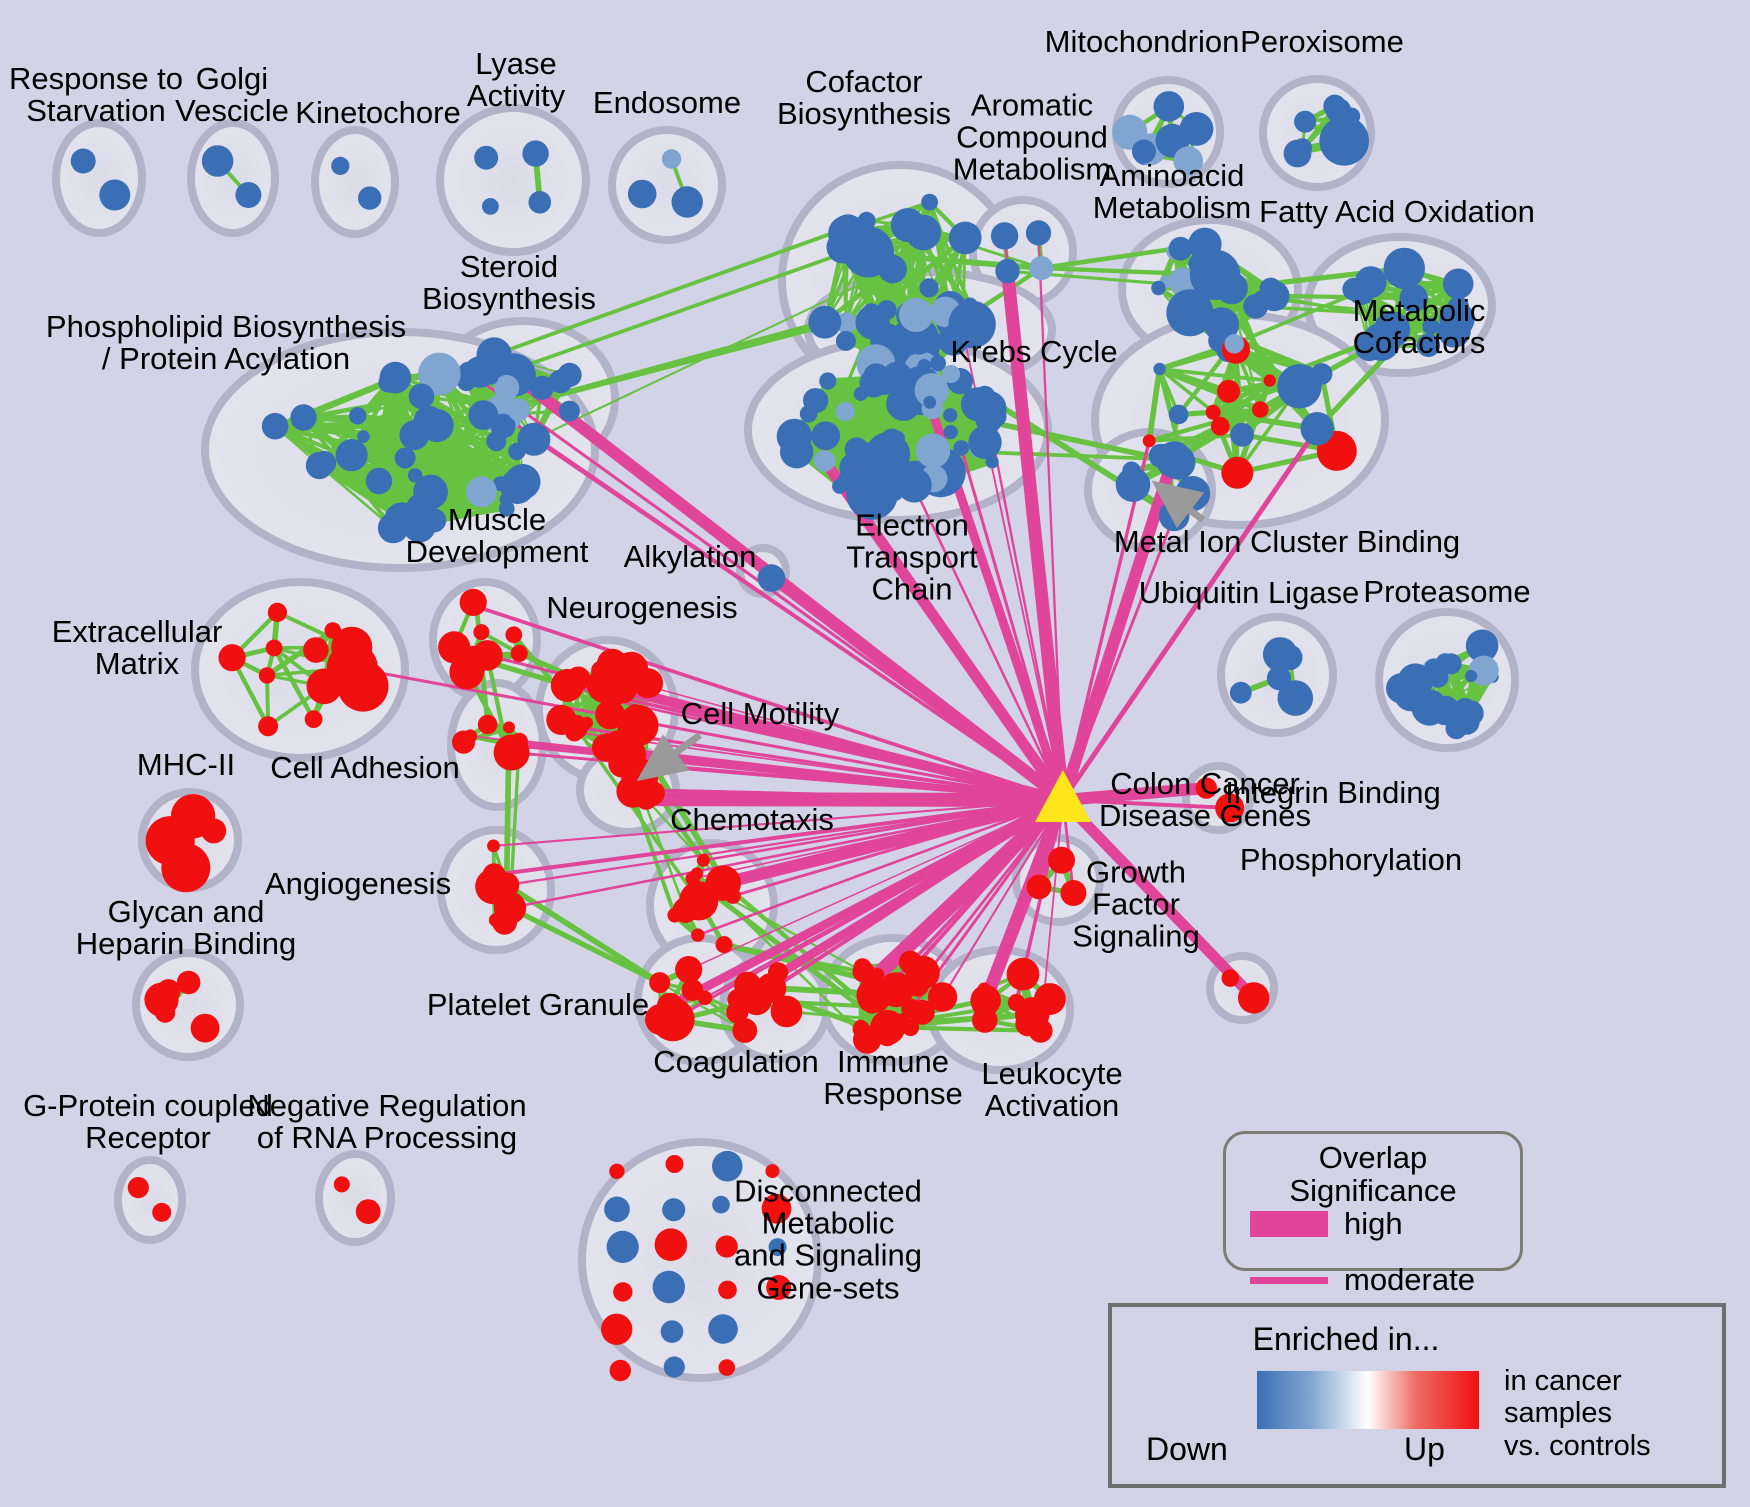 This screenshot has height=1507, width=1750. What do you see at coordinates (355, 1198) in the screenshot?
I see `cluster-bubble-negative-regulation-of-rna-processing` at bounding box center [355, 1198].